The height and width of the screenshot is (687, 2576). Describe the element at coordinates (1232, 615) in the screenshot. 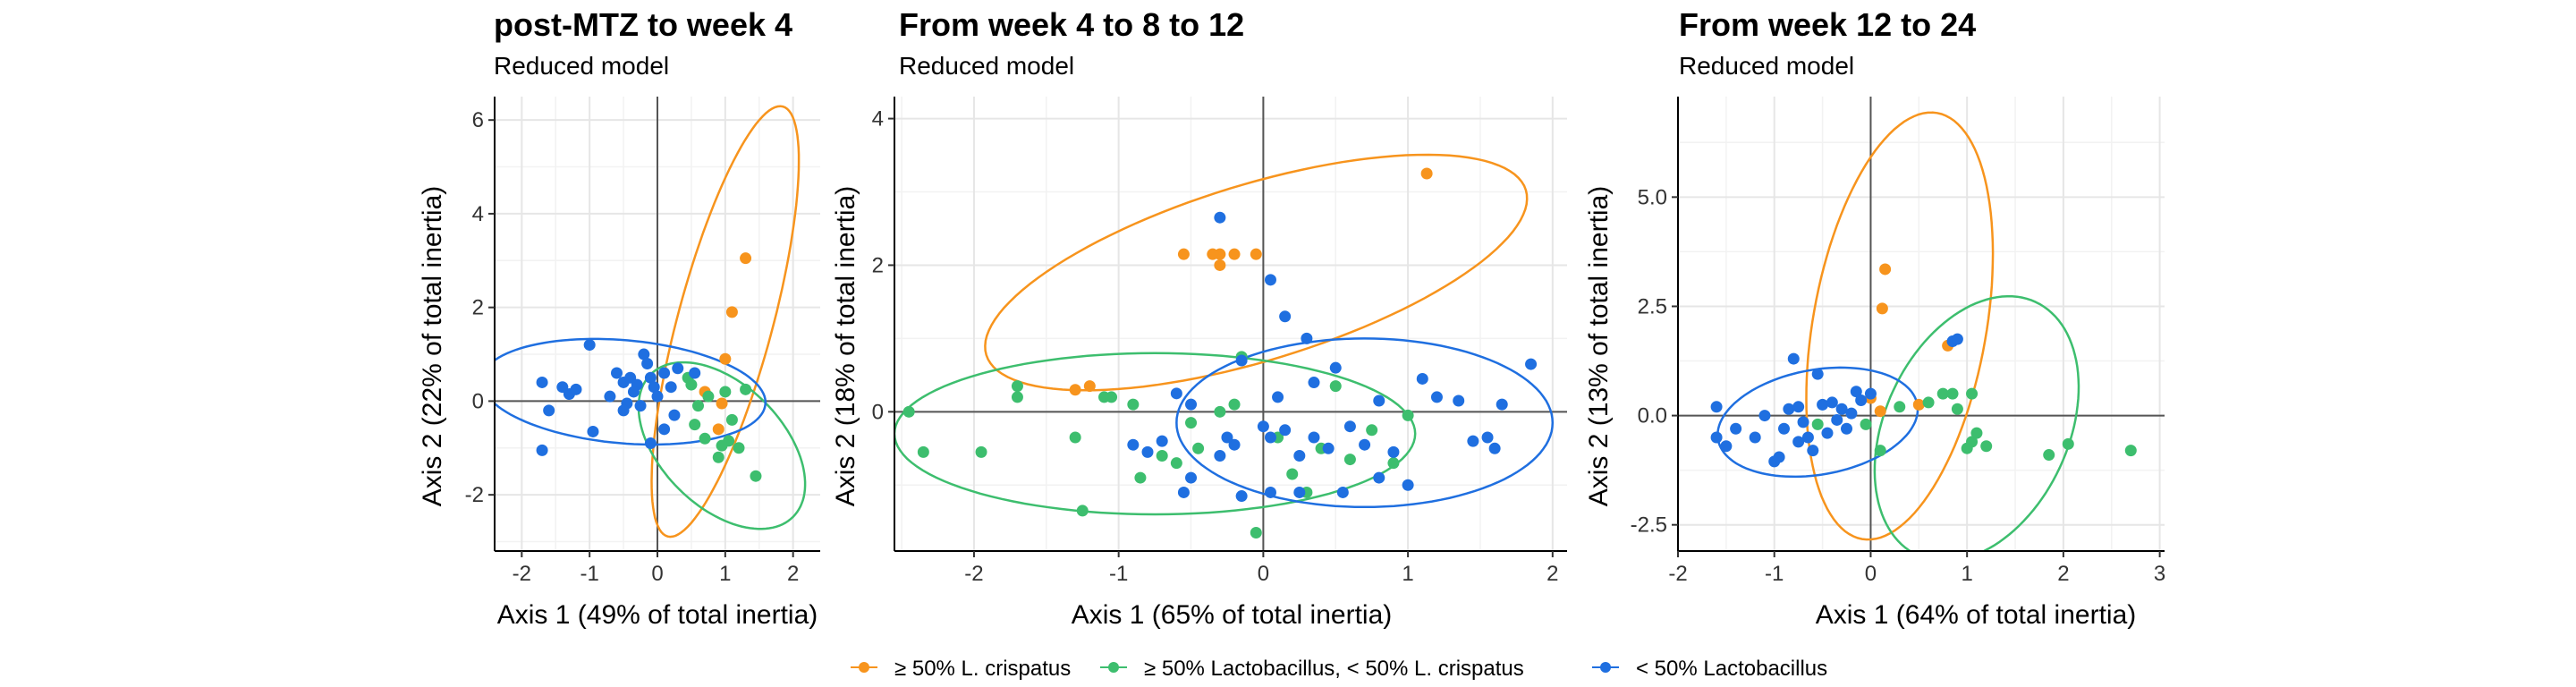

I see `x-axis-label: Axis 1 (65% of total inertia)` at that location.